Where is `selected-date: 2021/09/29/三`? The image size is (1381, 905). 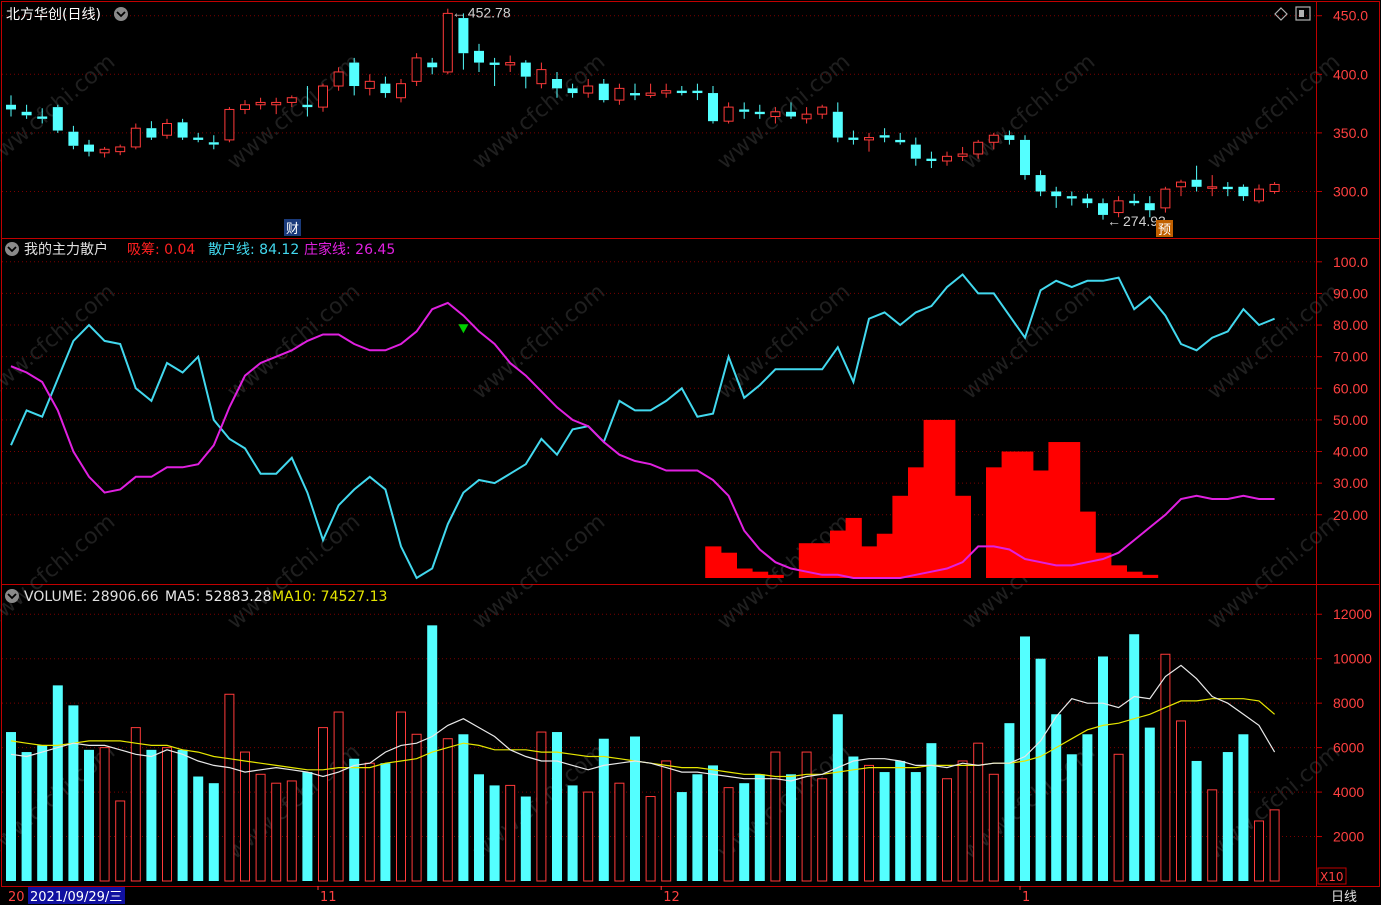
selected-date: 2021/09/29/三 is located at coordinates (76, 897).